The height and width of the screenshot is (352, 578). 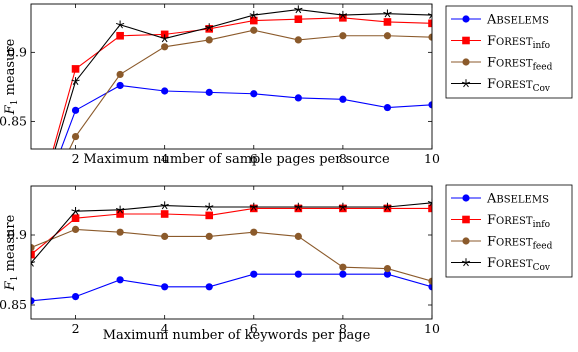 I want to click on x-tick-label: 8, so click(x=343, y=328).